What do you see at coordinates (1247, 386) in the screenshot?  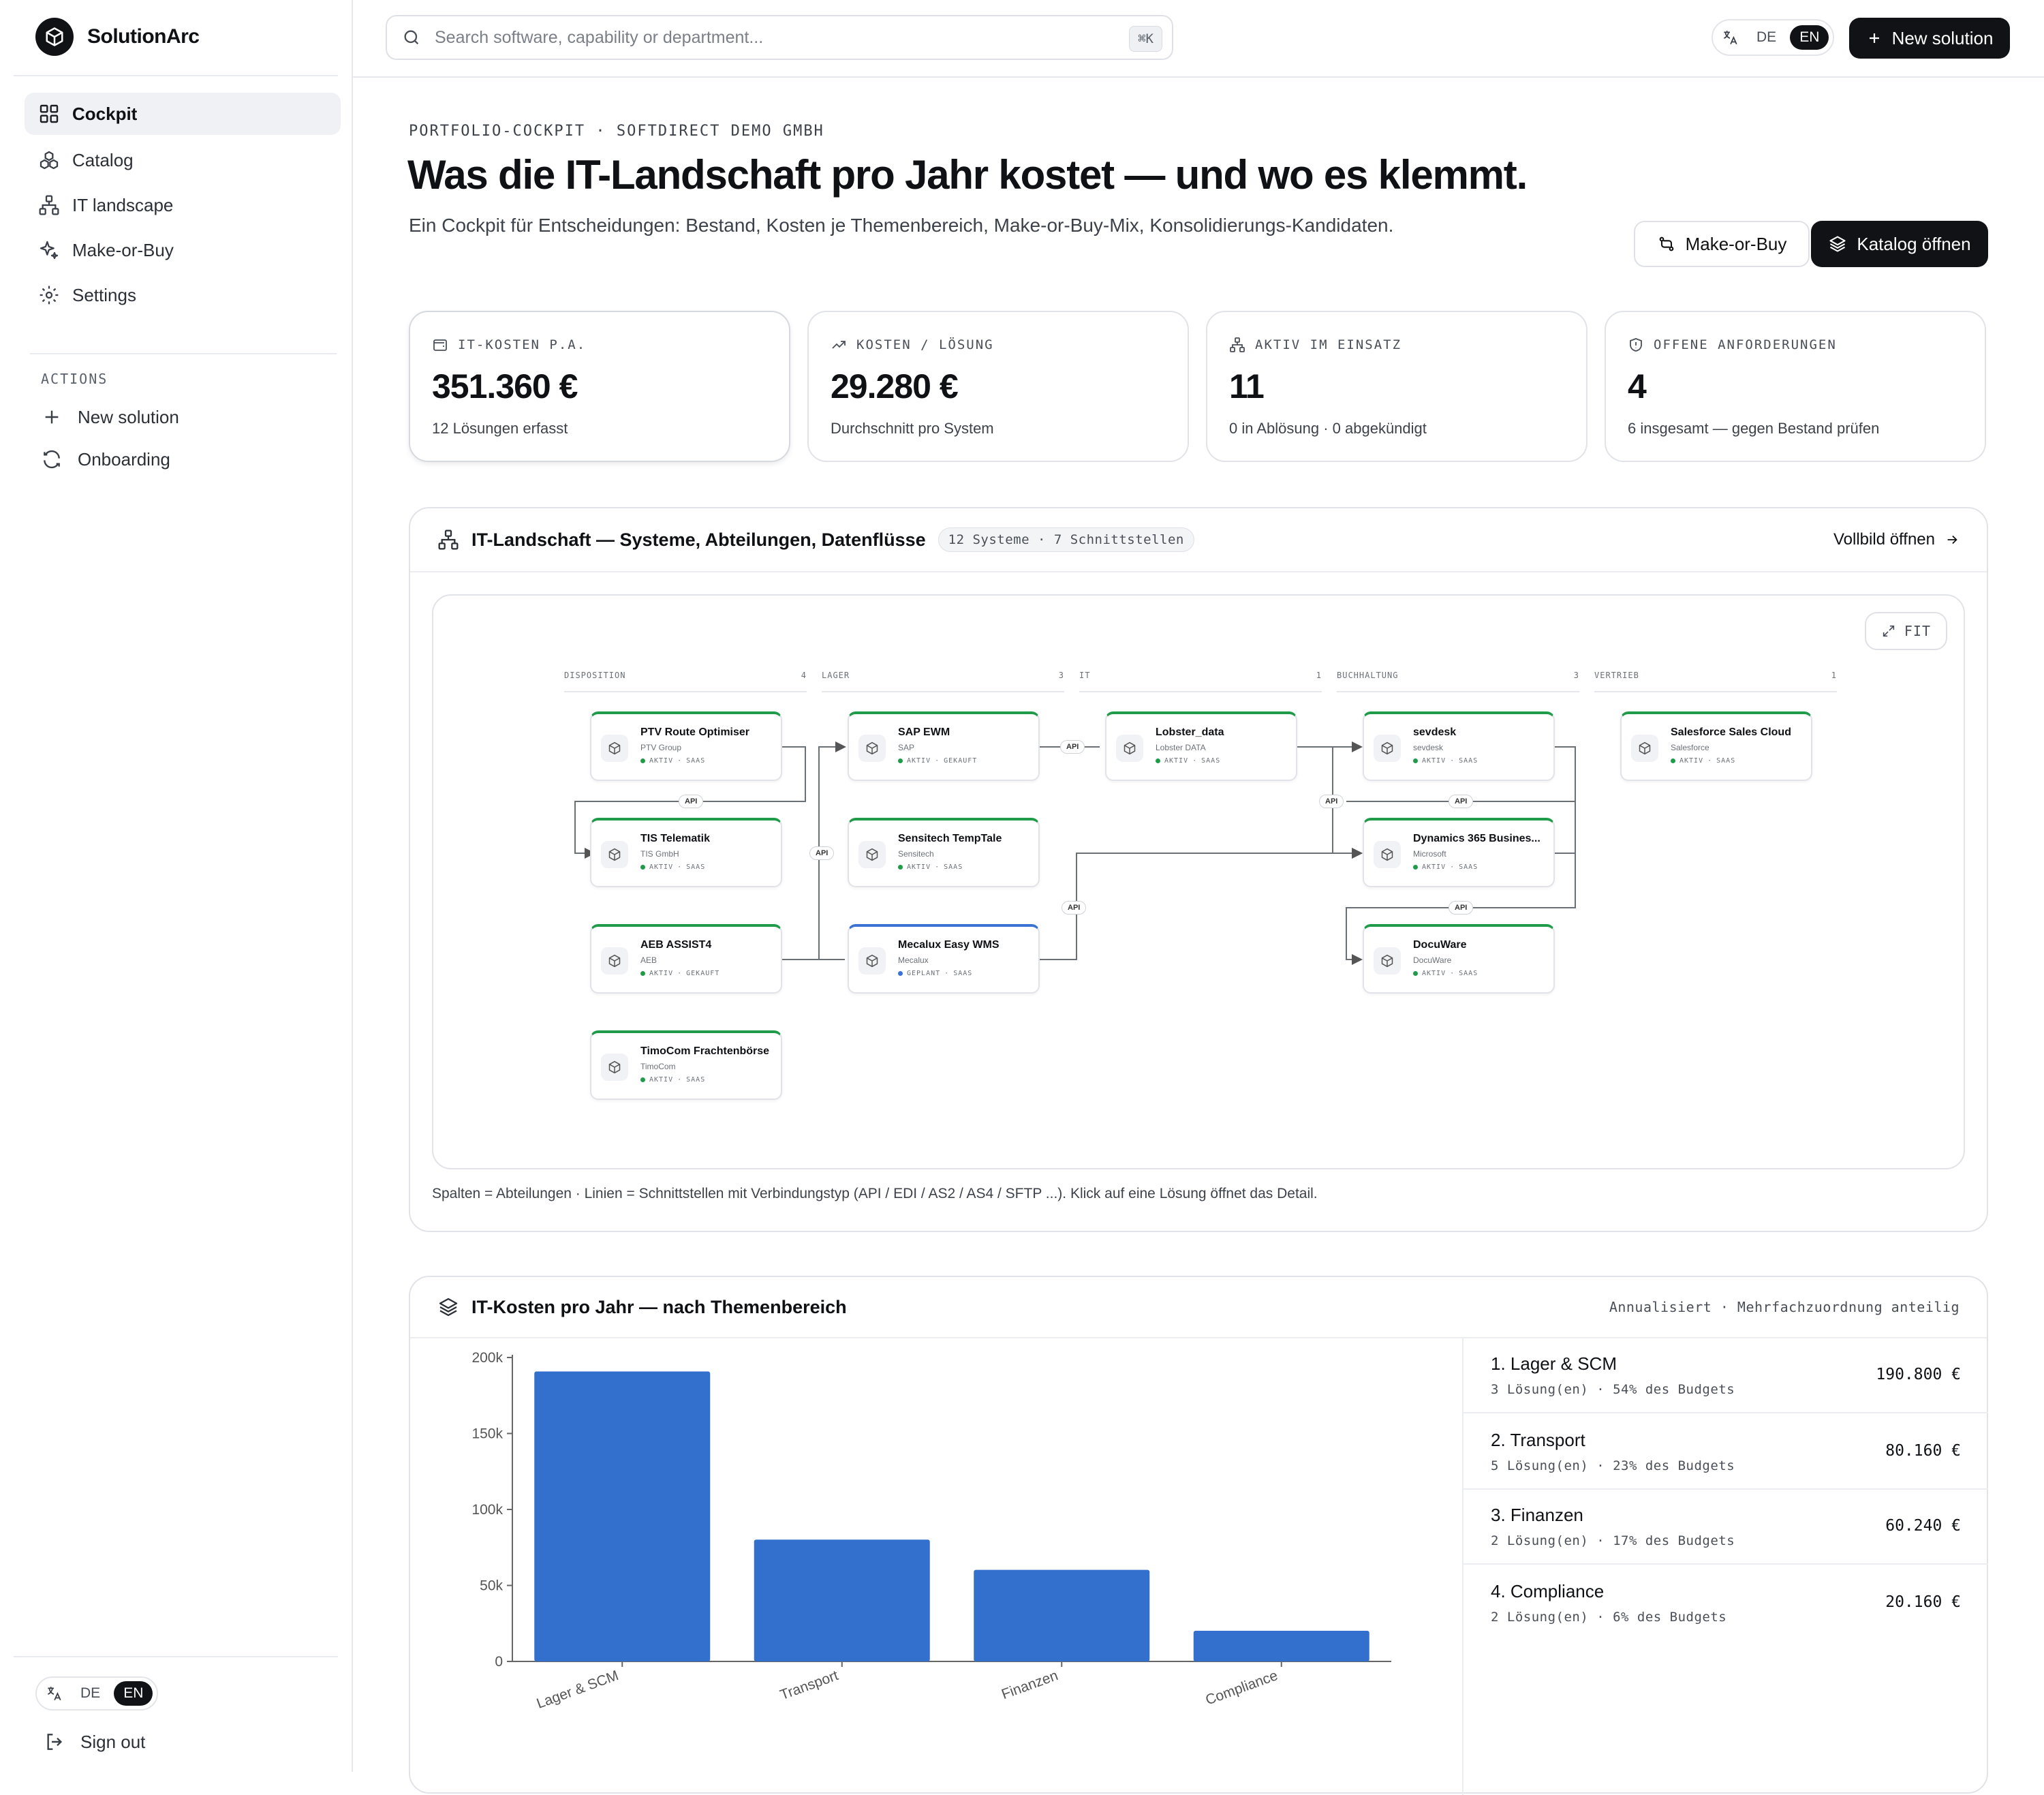 I see `kpi-value: 11` at bounding box center [1247, 386].